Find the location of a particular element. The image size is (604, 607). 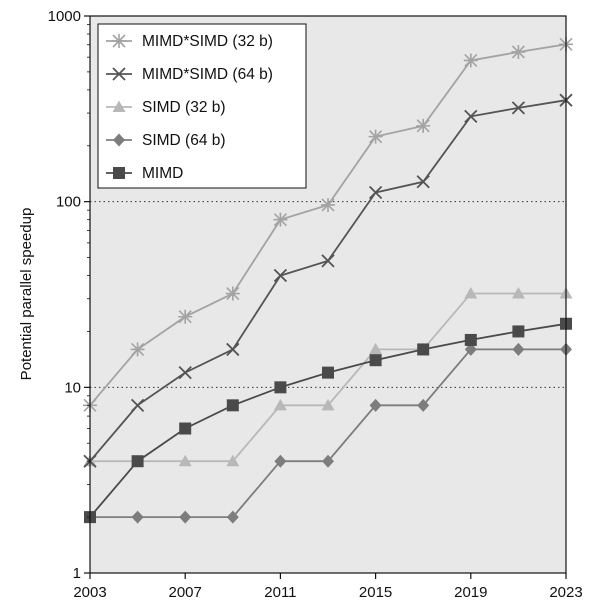

legend-label-asterisk: MIMD*SIMD (32 b) is located at coordinates (207, 41).